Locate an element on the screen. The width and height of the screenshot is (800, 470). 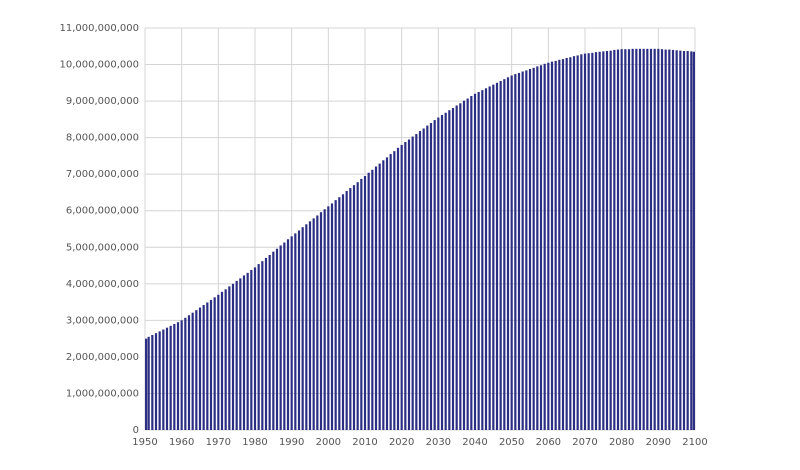
x-tick-label: 2040 is located at coordinates (474, 442).